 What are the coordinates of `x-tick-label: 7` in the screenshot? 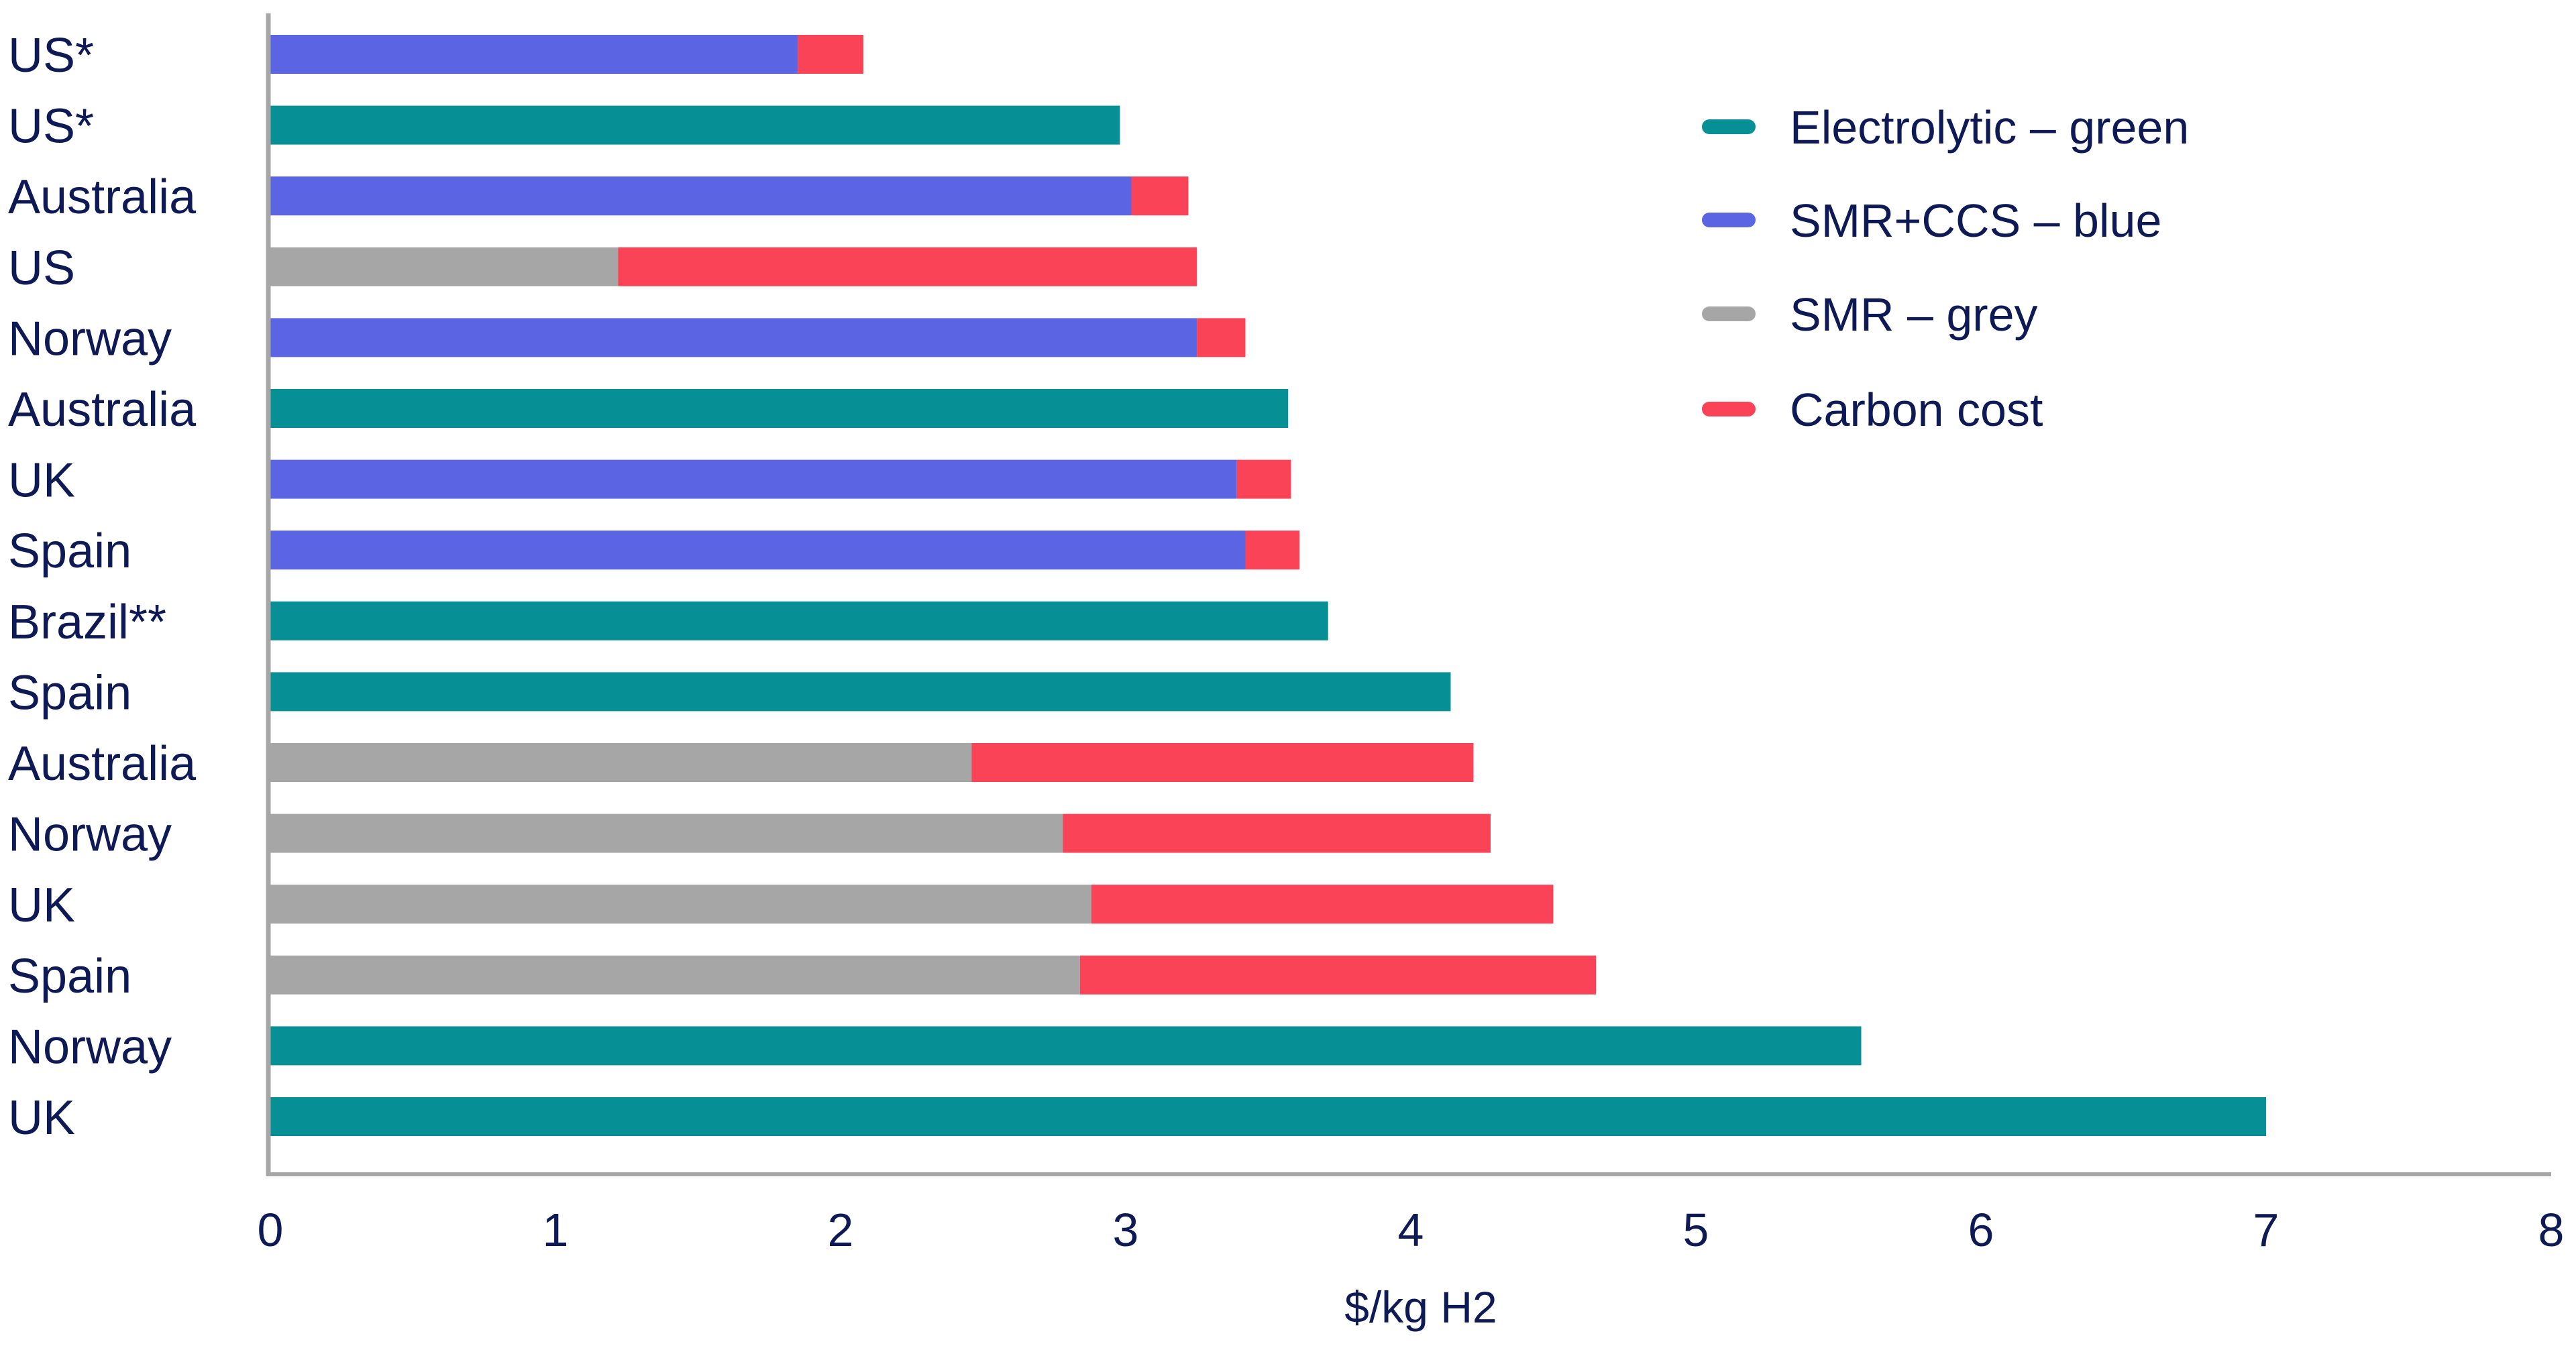 It's located at (2266, 1230).